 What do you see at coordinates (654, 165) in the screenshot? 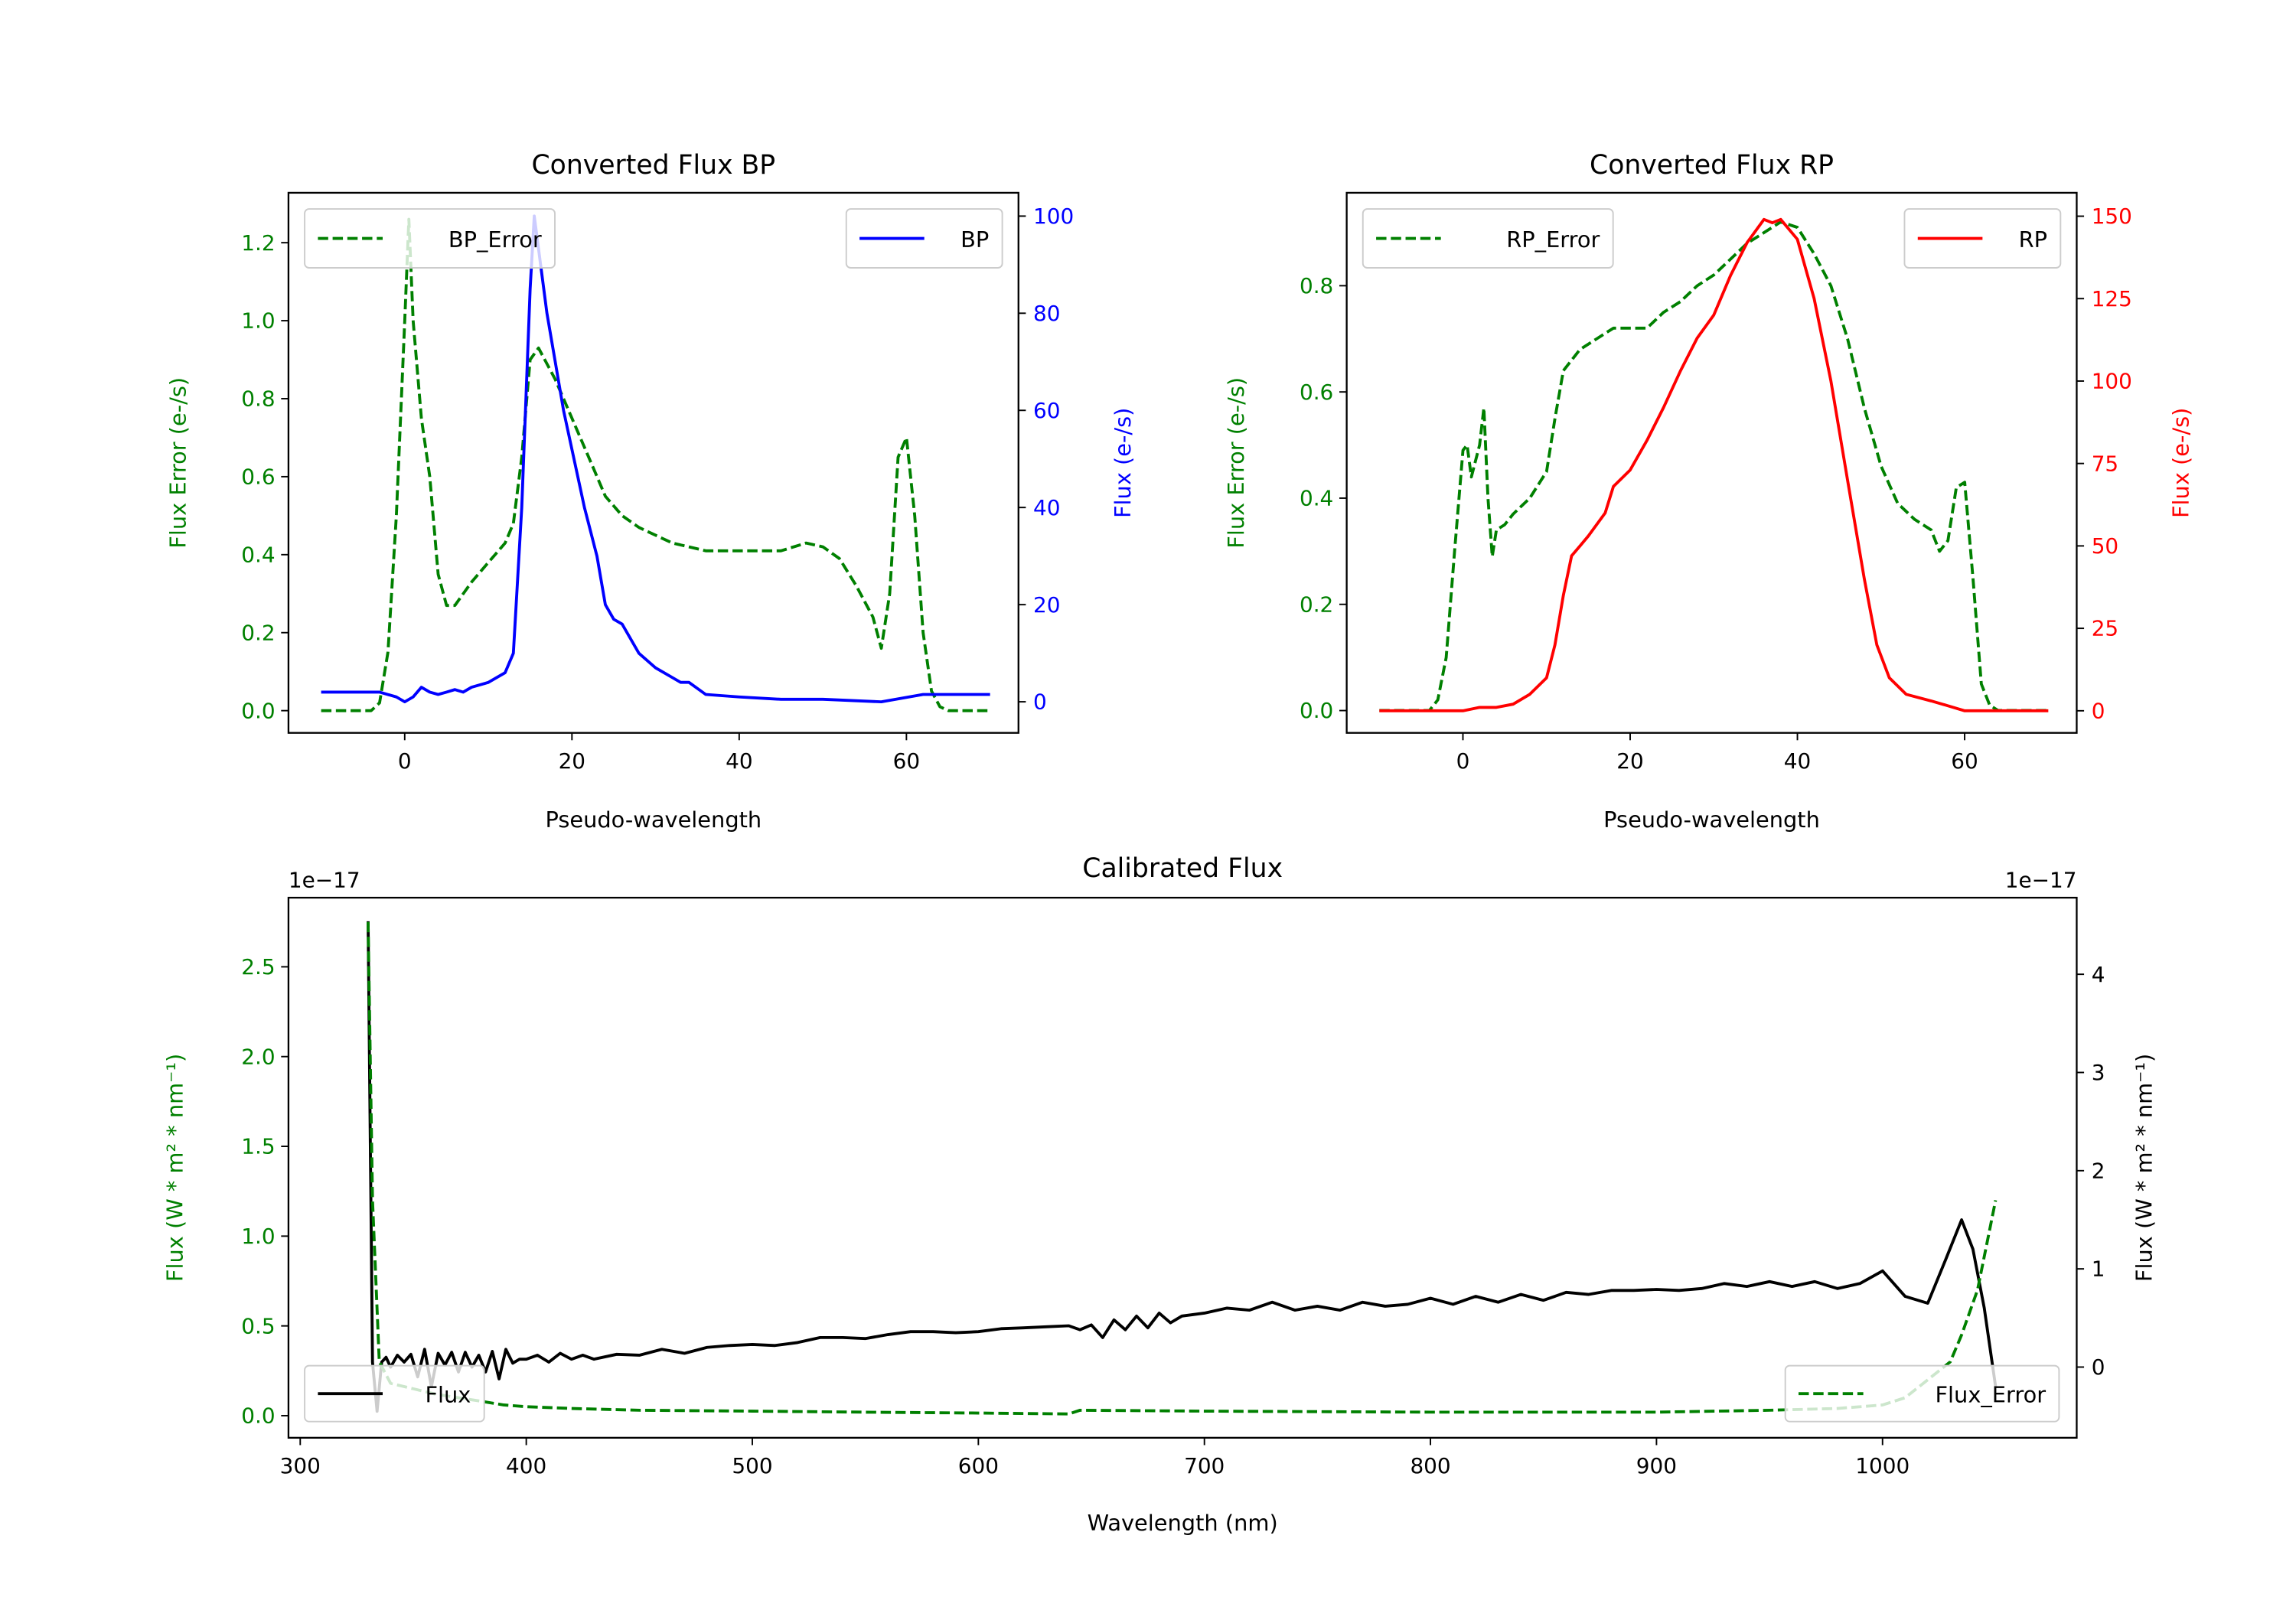
I see `chart-title: Converted Flux BP` at bounding box center [654, 165].